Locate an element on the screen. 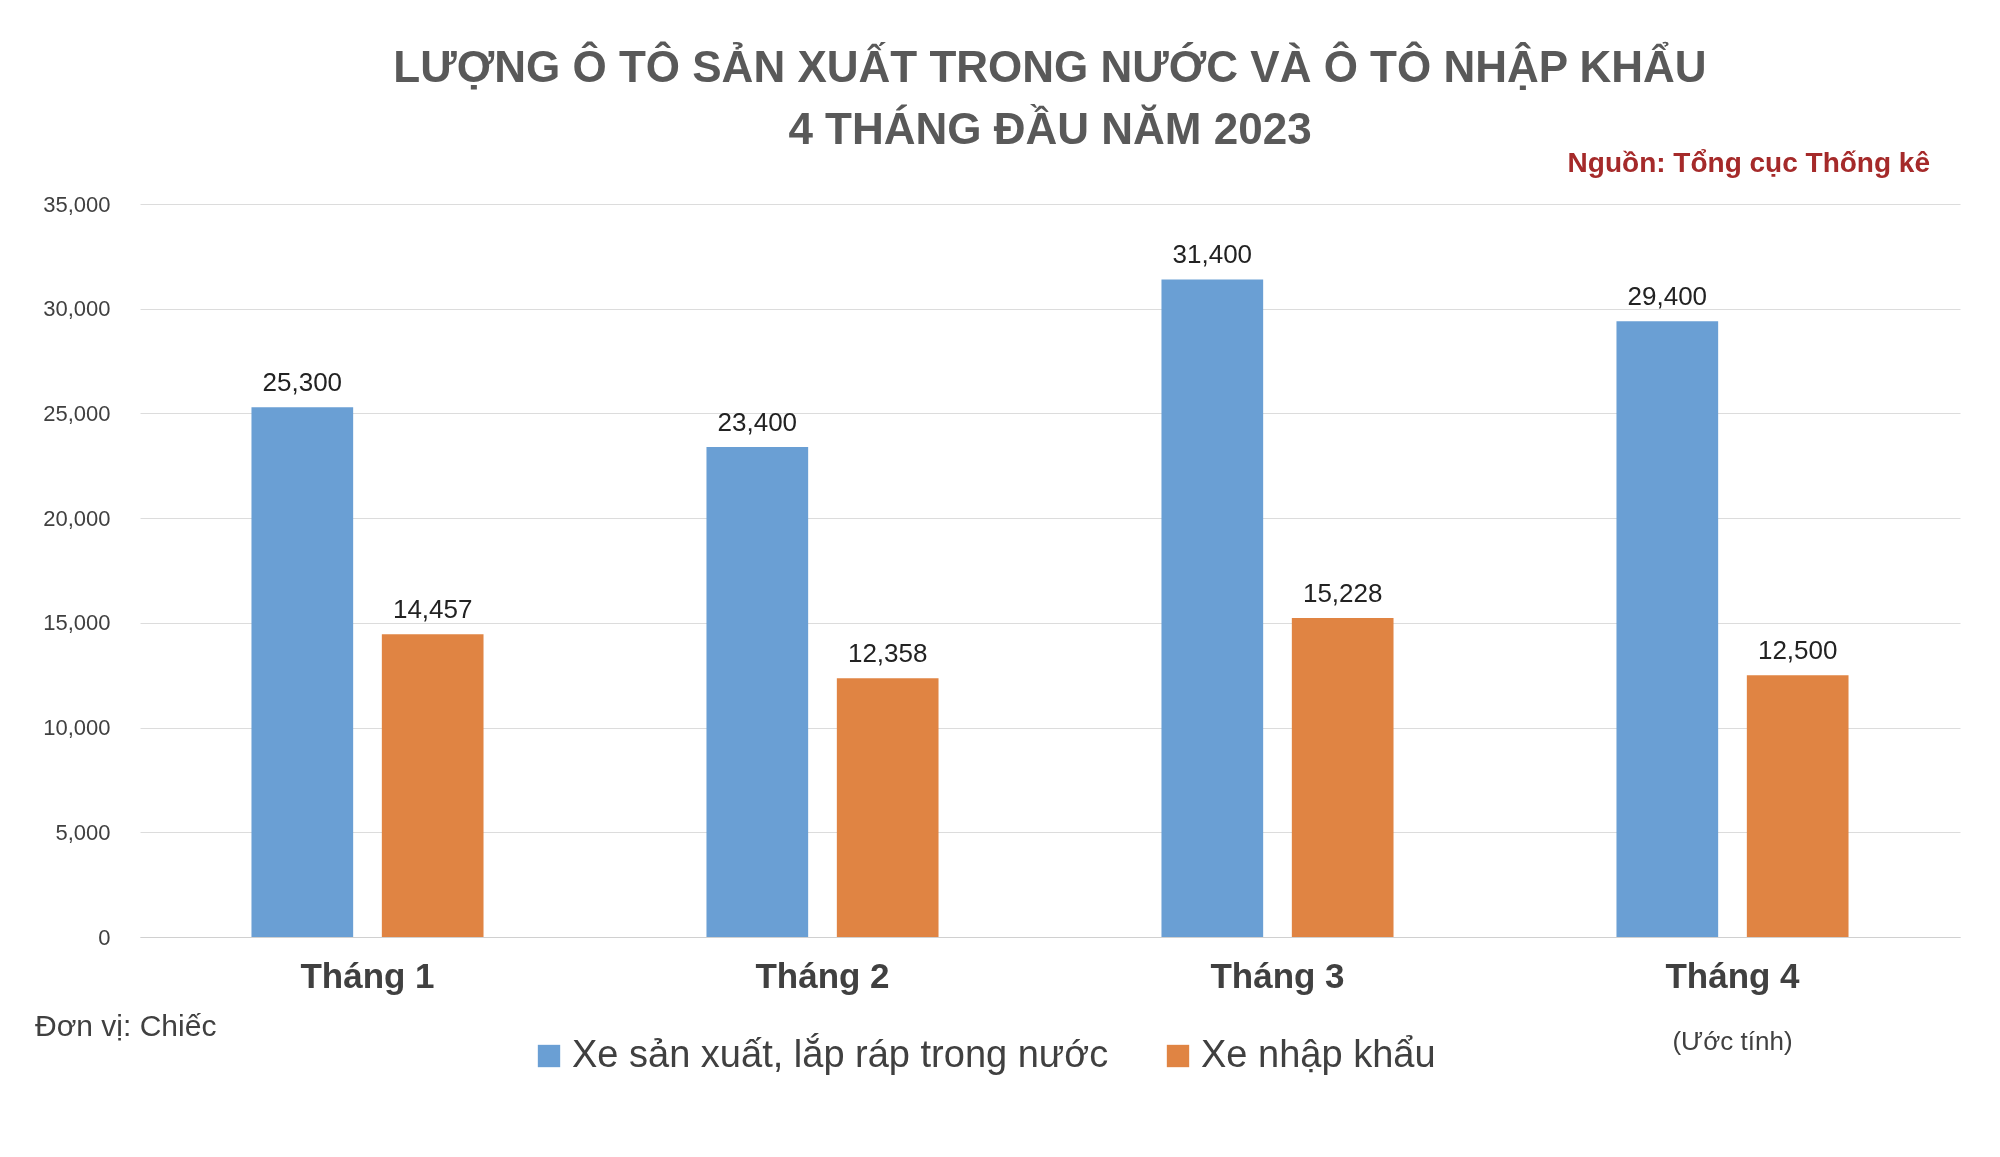 This screenshot has width=2000, height=1157. legend-label: Xe sản xuất, lắp ráp trong nước is located at coordinates (840, 1054).